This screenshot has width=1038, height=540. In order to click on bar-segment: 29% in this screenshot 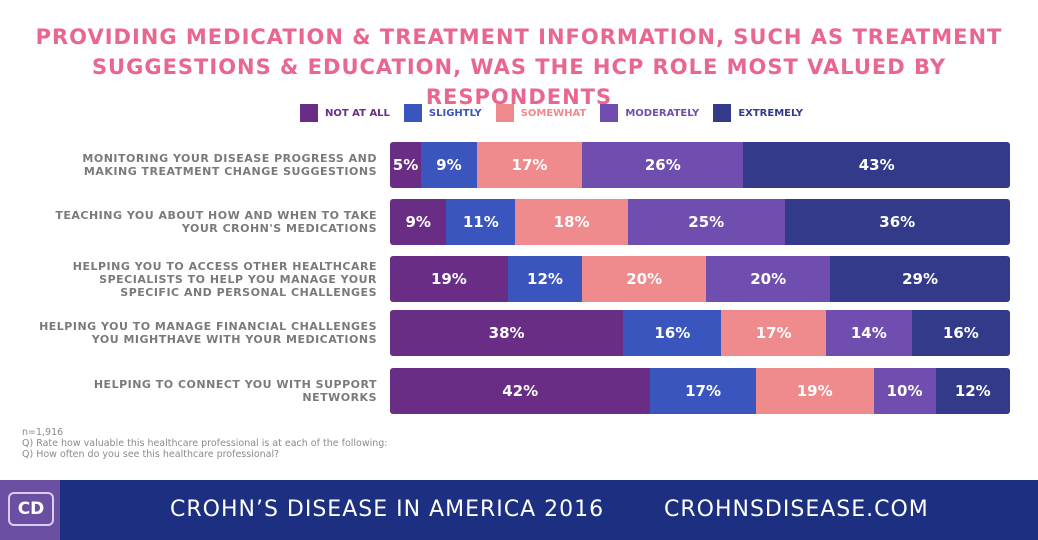, I will do `click(920, 279)`.